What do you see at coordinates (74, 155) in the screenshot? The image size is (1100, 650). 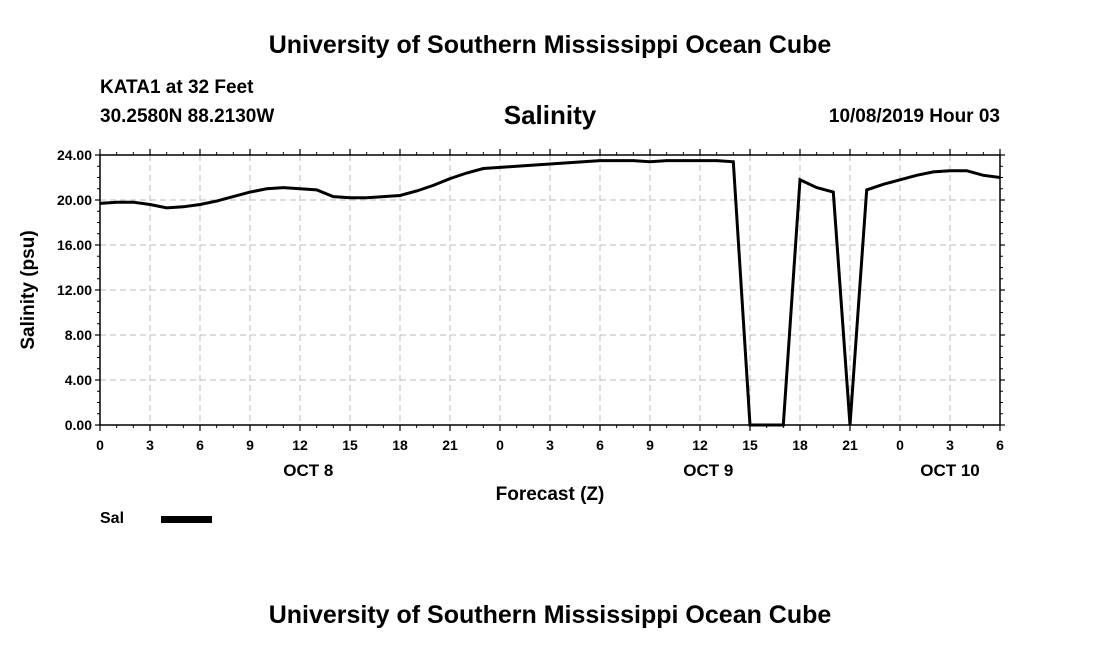 I see `y-tick-label: 24.00` at bounding box center [74, 155].